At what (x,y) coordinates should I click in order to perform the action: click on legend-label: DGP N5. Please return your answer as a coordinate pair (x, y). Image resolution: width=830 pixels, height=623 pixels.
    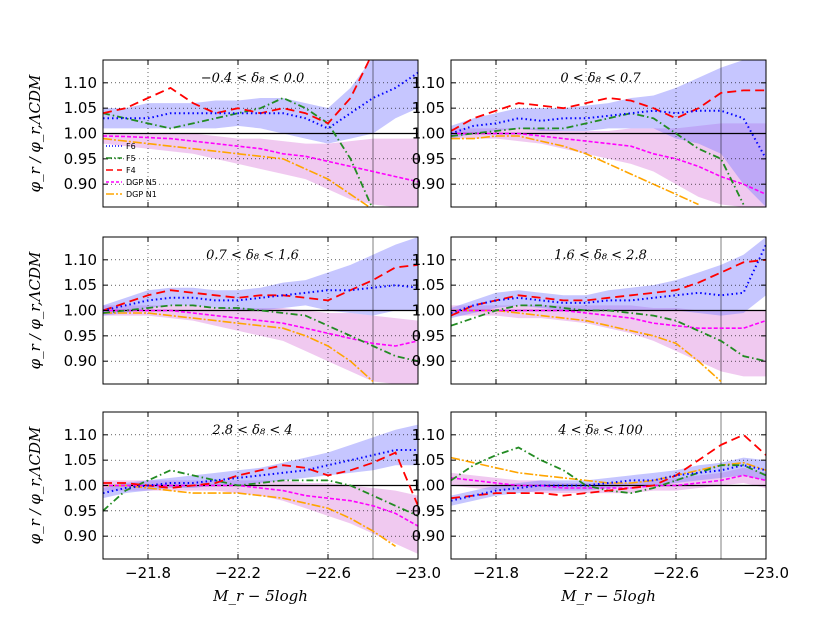
    Looking at the image, I should click on (141, 182).